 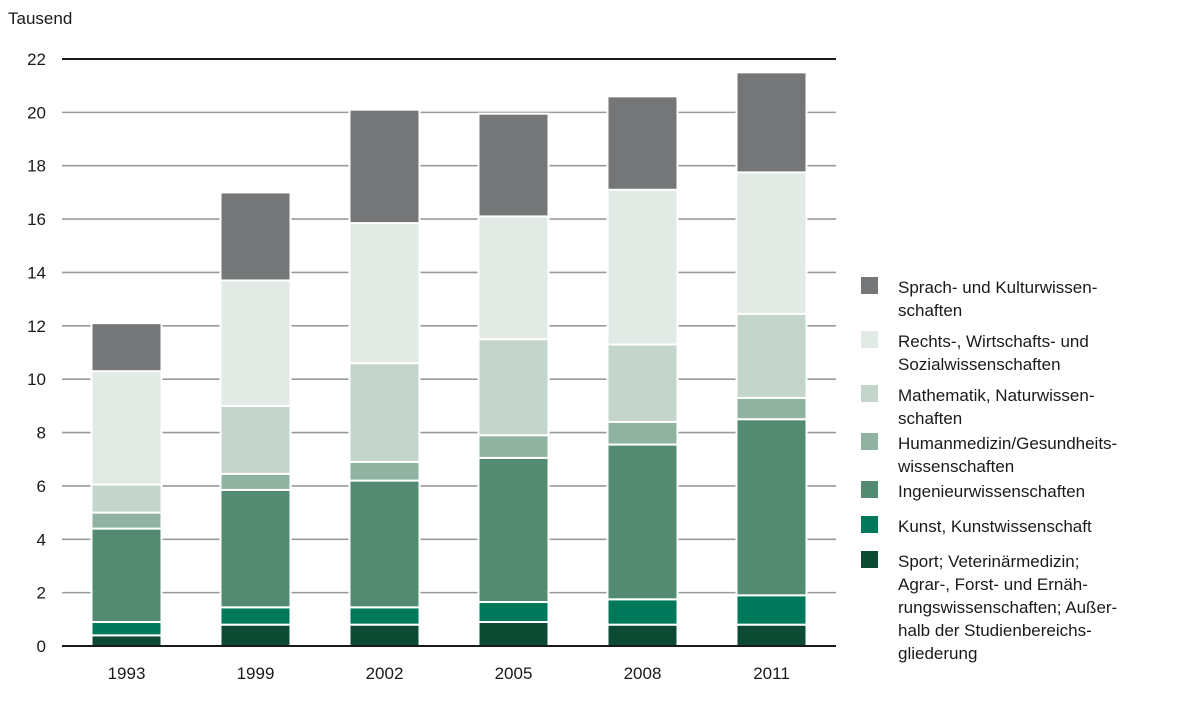 I want to click on y-tick-label: 2, so click(x=41, y=593).